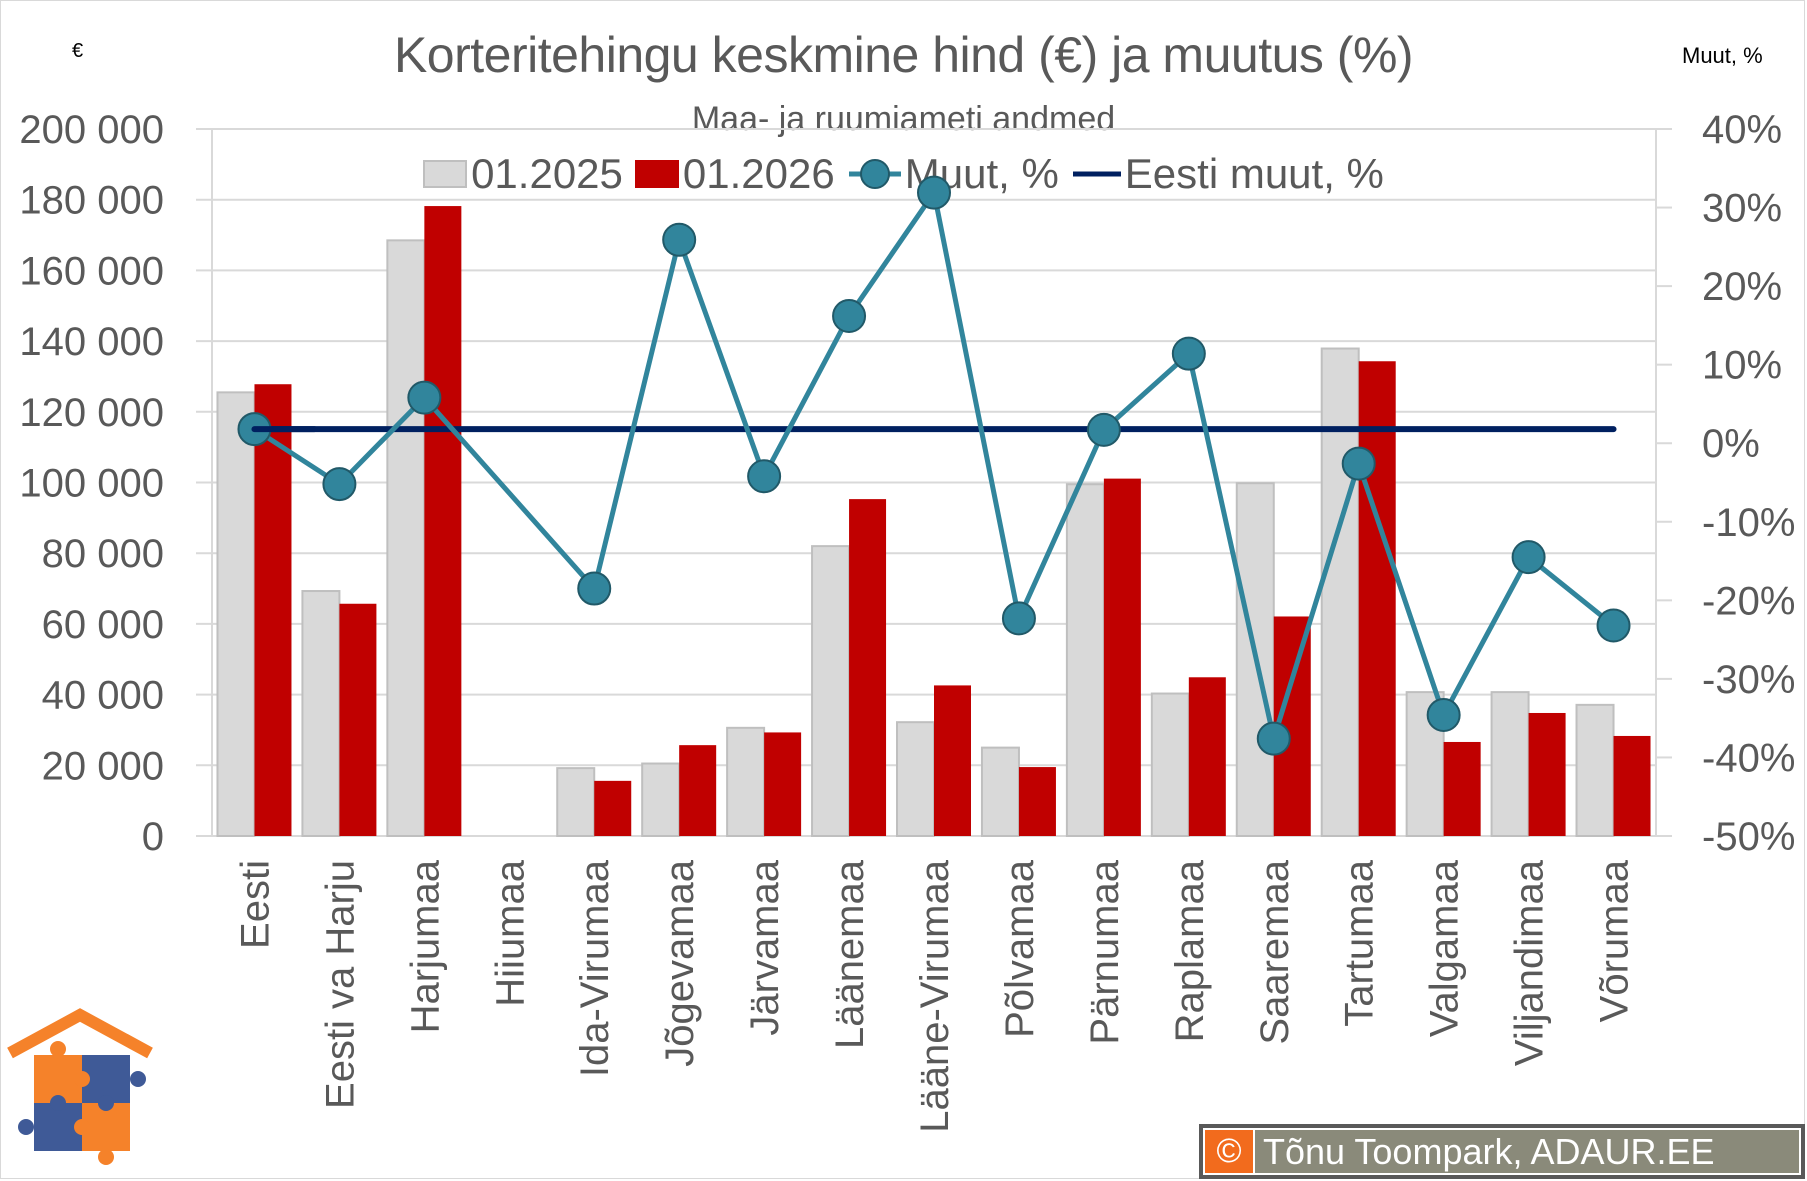 This screenshot has width=1807, height=1181. I want to click on legend-item-2025: 01.2025, so click(523, 174).